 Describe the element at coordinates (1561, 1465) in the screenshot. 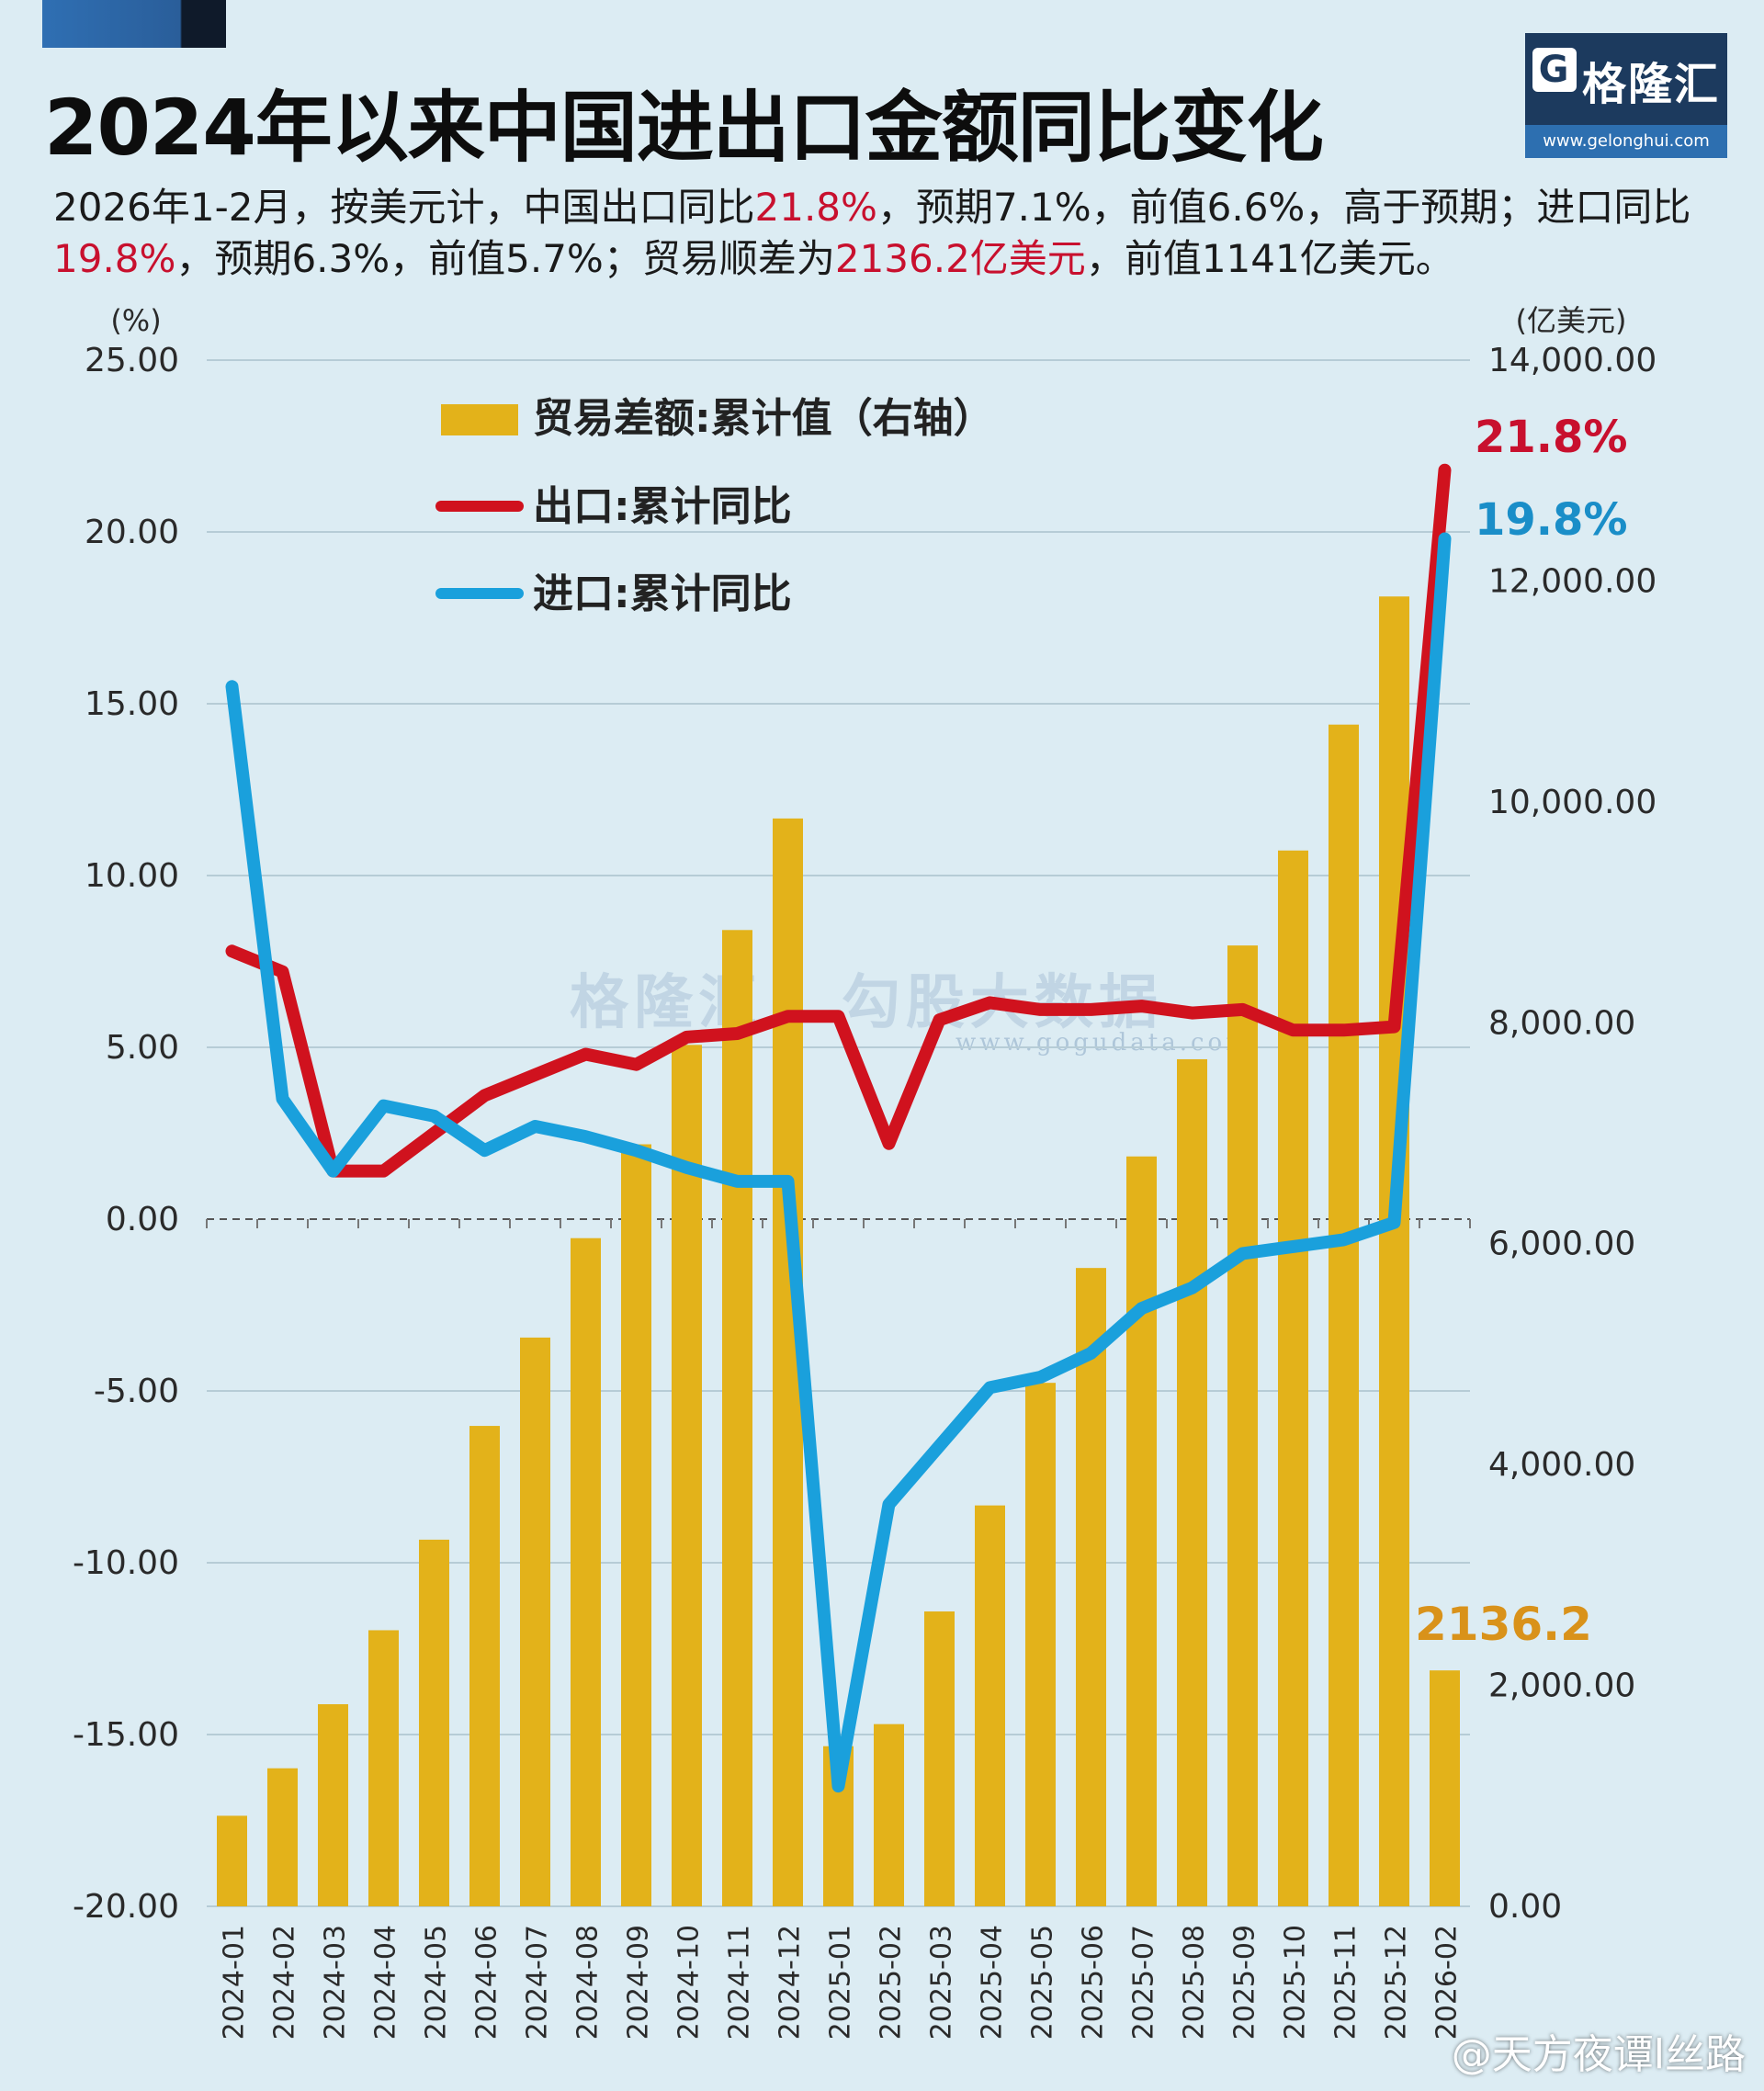

I see `right-tick-label: 4,000.00` at that location.